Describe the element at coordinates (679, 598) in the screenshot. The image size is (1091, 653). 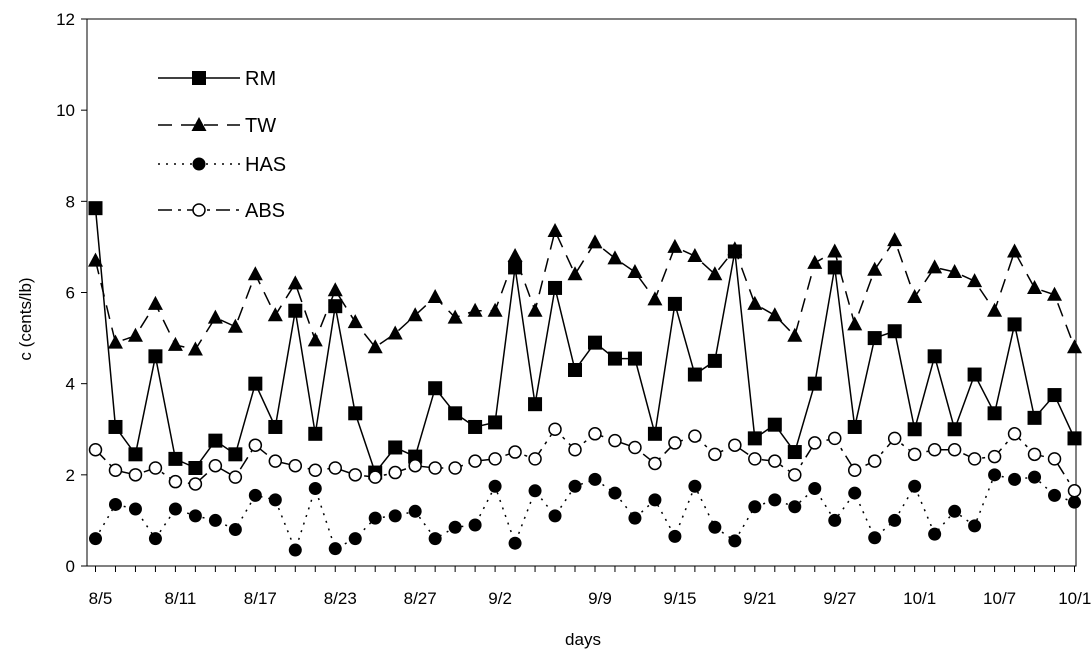
I see `x-tick-label: 9/15` at that location.